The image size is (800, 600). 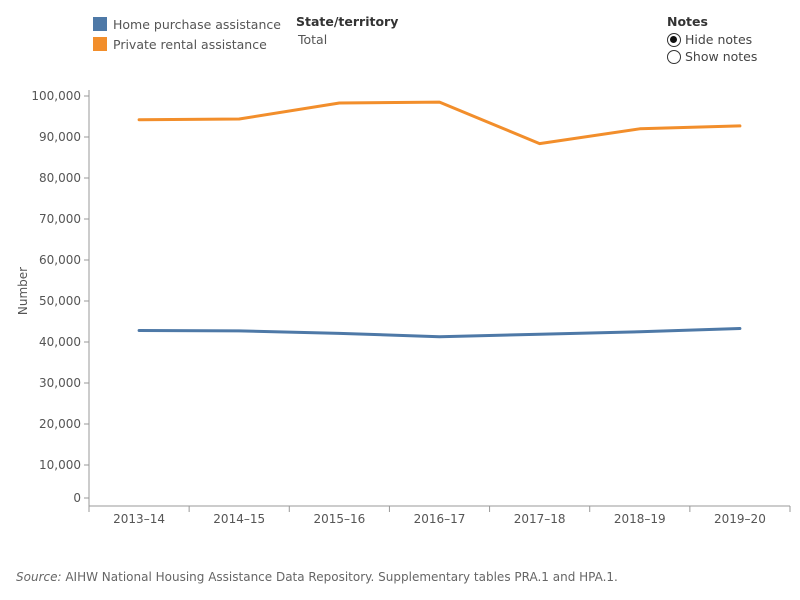 I want to click on filter-value-total: Total, so click(x=313, y=39).